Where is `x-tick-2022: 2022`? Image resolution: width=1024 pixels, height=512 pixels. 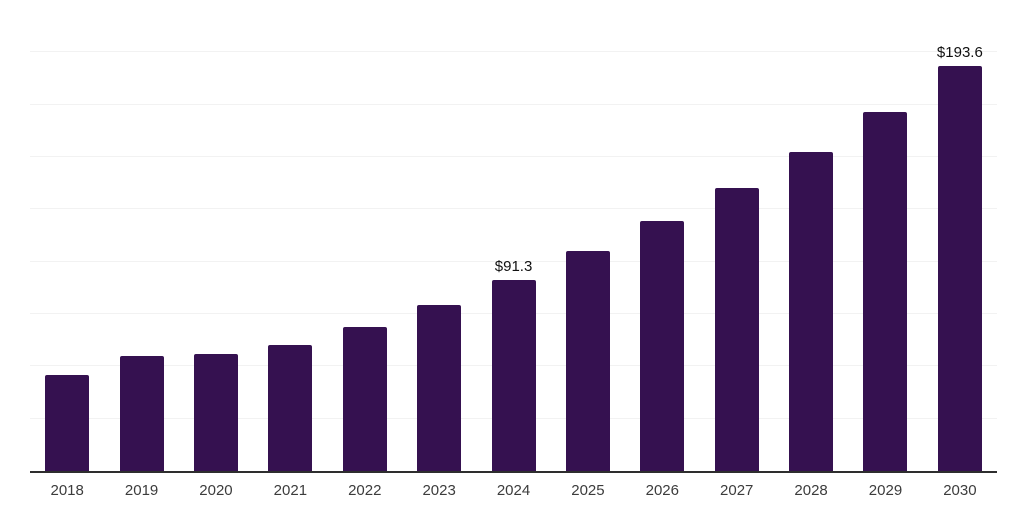 x-tick-2022: 2022 is located at coordinates (365, 490).